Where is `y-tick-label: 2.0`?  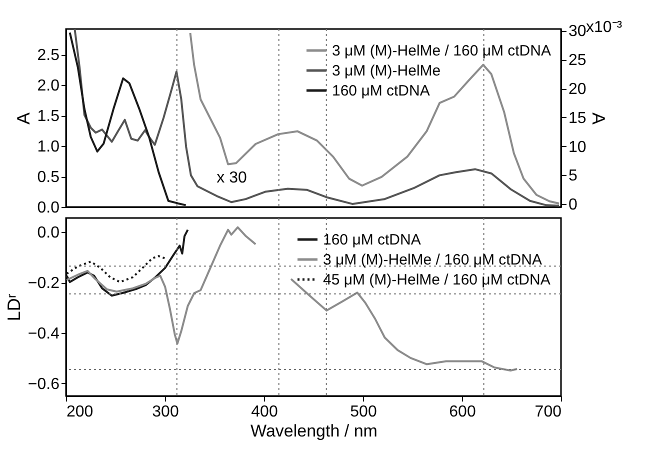
y-tick-label: 2.0 is located at coordinates (48, 86).